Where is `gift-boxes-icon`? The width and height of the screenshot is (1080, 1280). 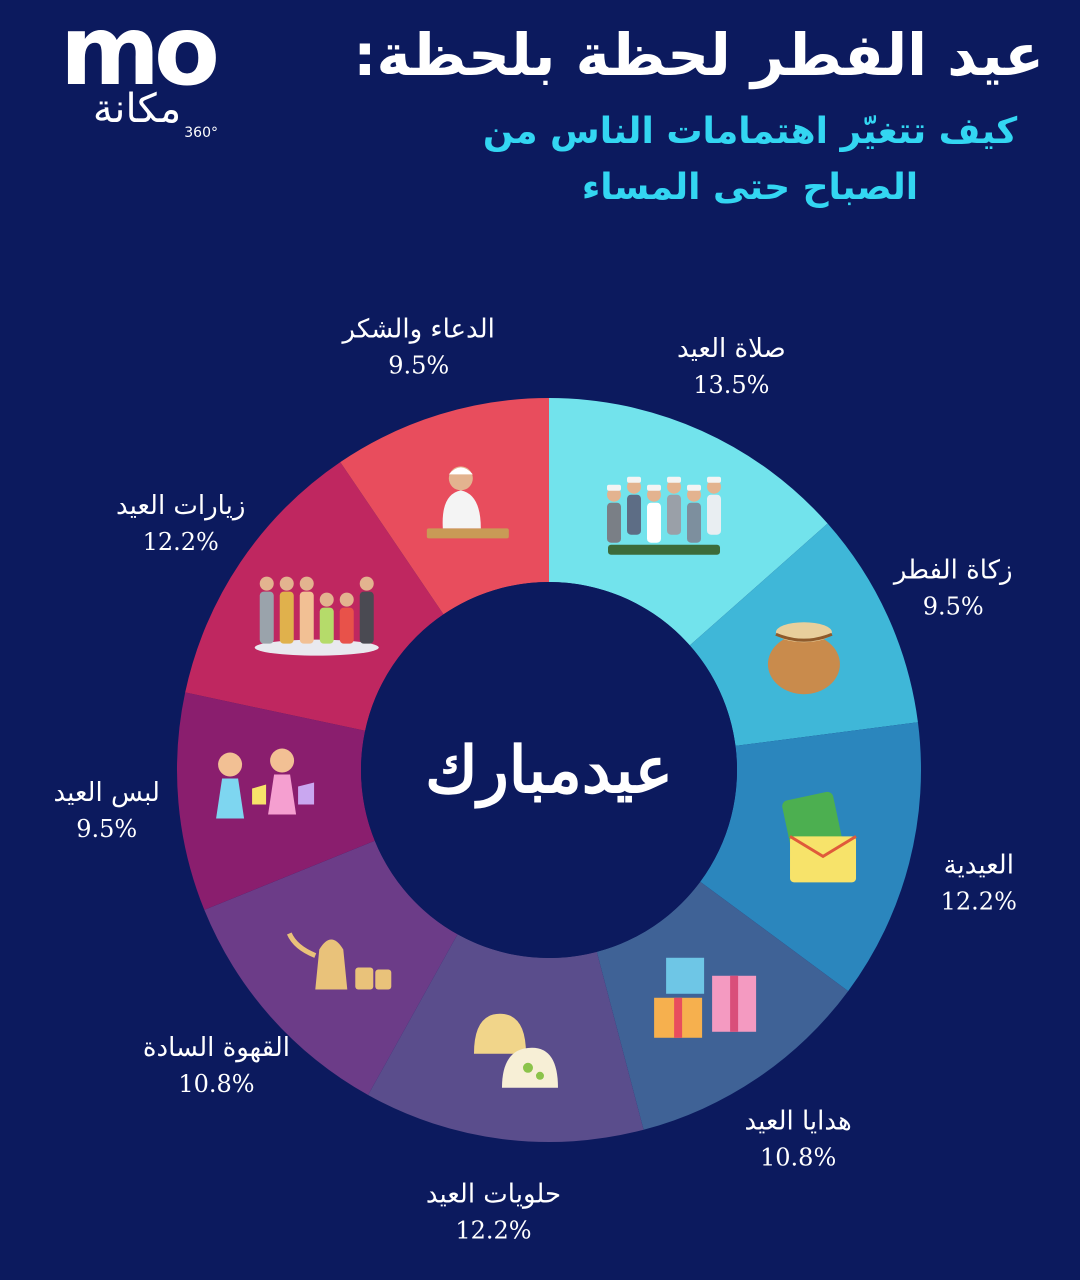 gift-boxes-icon is located at coordinates (705, 997).